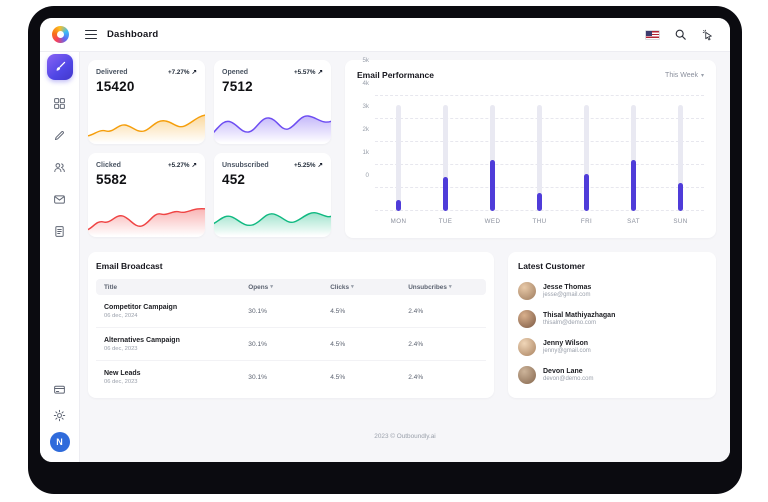 Image resolution: width=768 pixels, height=502 pixels. I want to click on stat-card-unsubscribed: Unsubscribed +5.25% ↗ 452, so click(272, 195).